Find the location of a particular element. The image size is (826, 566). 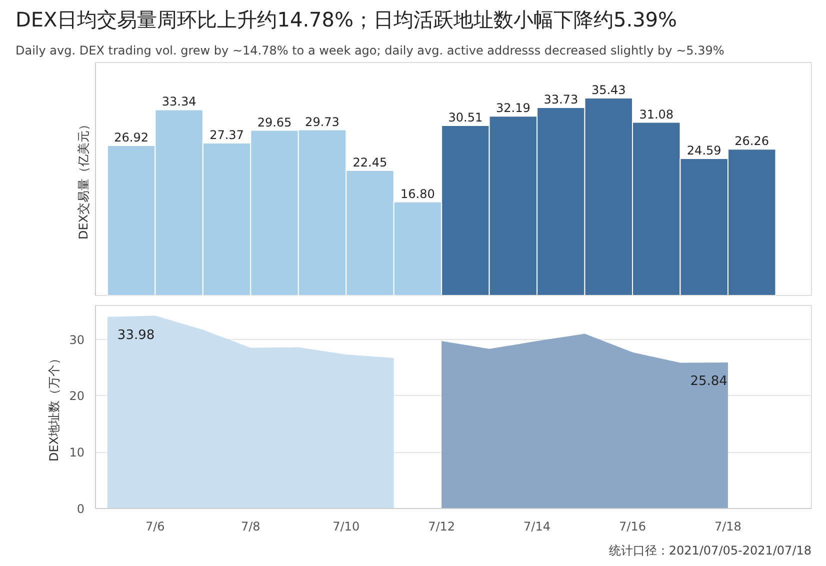

annotation: 25.84 is located at coordinates (709, 381).